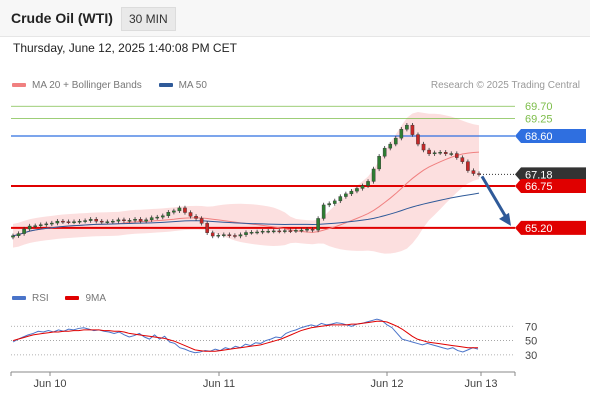 This screenshot has height=400, width=590. What do you see at coordinates (19, 298) in the screenshot?
I see `legend-swatch-rsi` at bounding box center [19, 298].